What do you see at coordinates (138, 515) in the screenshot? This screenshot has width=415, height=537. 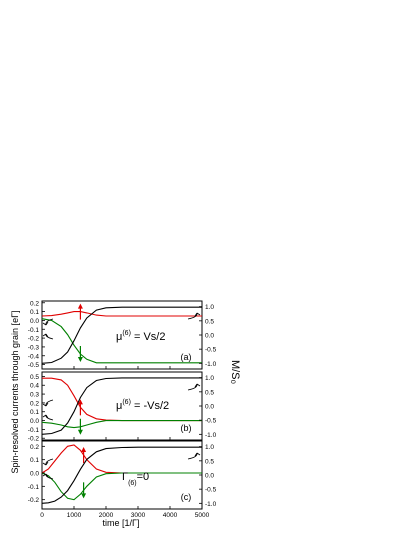 I see `x-tick-label: 3000` at bounding box center [138, 515].